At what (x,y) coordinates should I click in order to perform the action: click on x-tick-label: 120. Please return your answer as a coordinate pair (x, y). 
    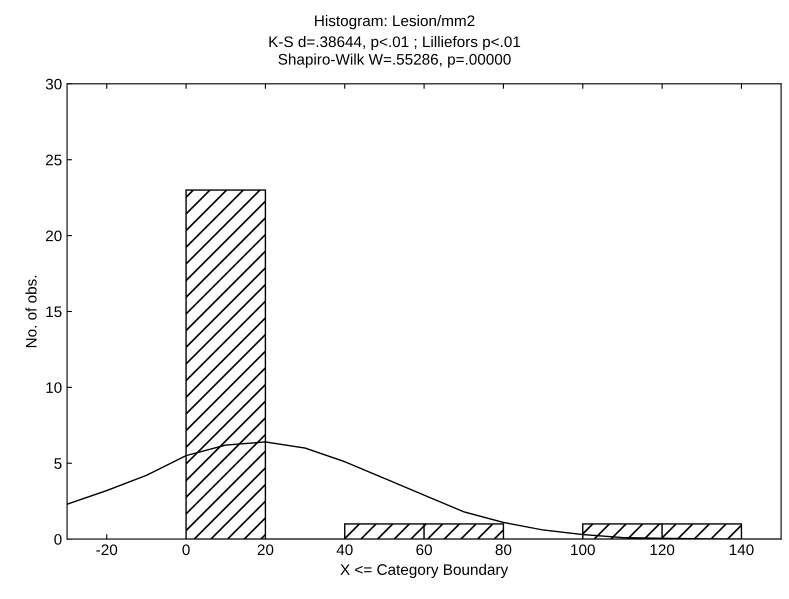
    Looking at the image, I should click on (662, 550).